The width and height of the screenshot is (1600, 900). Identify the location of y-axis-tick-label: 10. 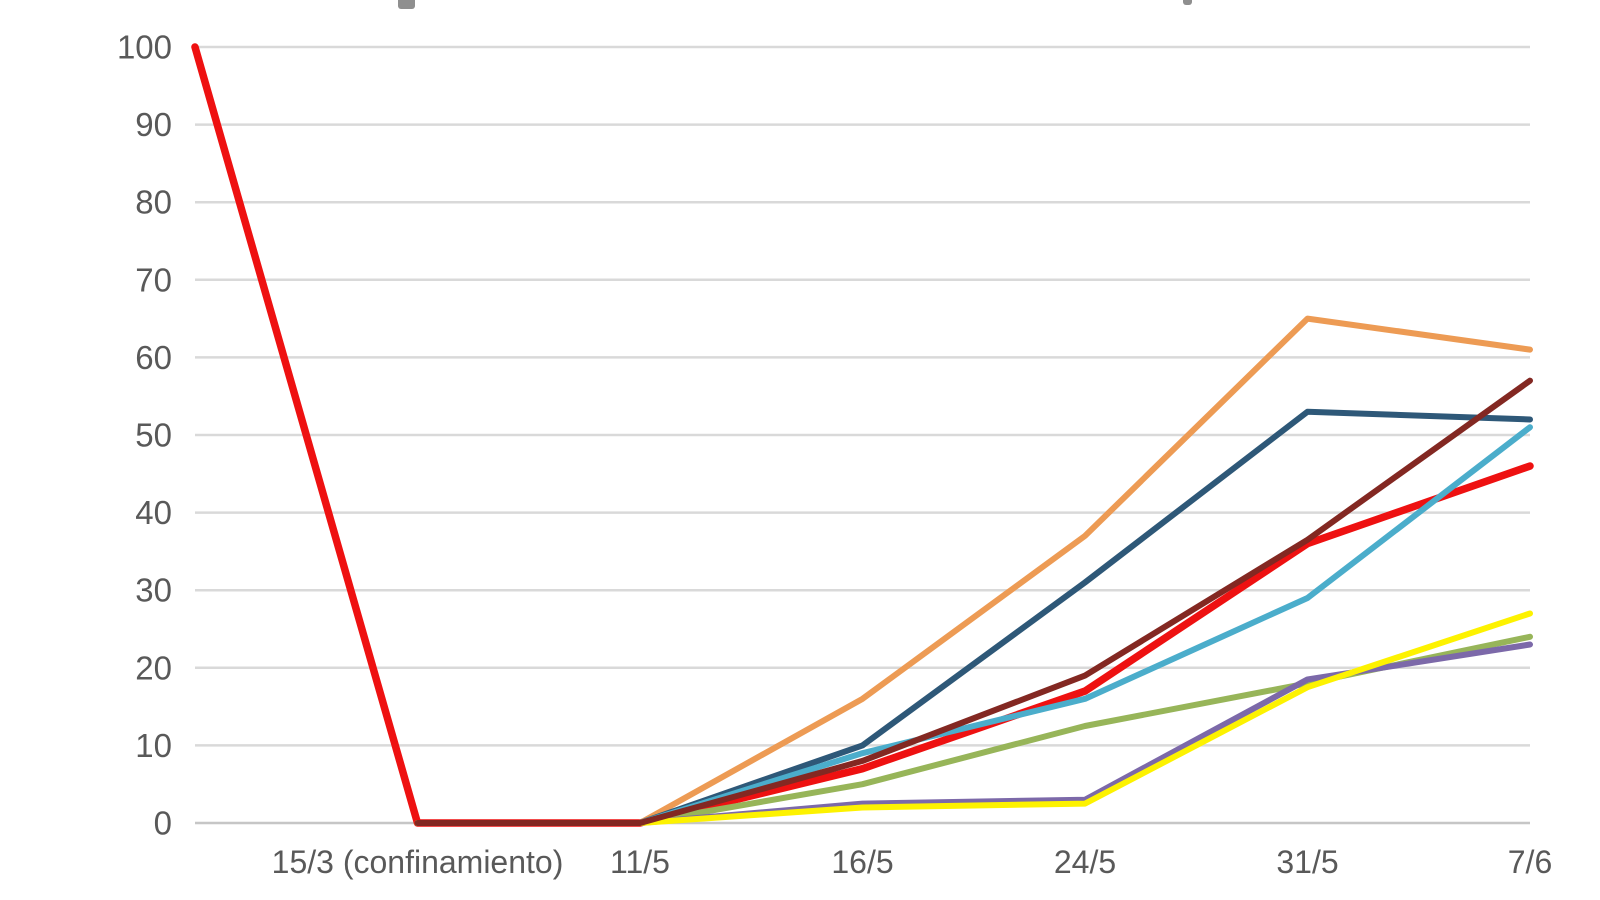
(153, 745).